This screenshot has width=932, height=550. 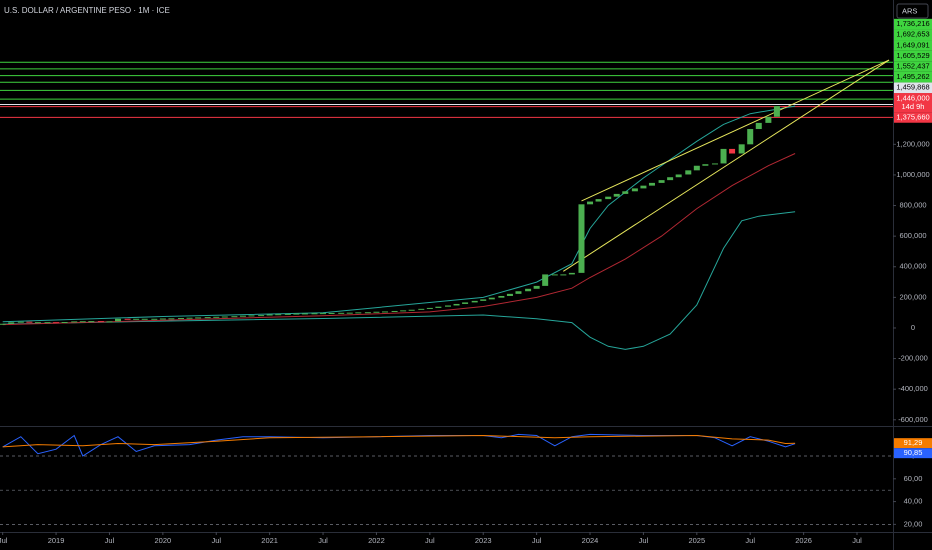 I want to click on countdown-label: 14d 9h, so click(x=913, y=106).